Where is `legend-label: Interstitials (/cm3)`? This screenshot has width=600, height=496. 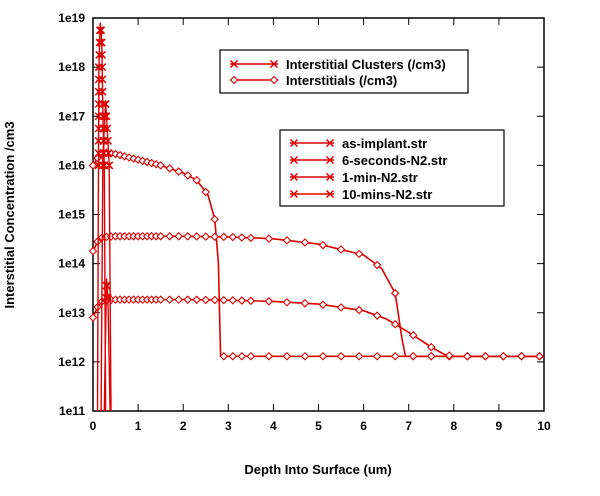
legend-label: Interstitials (/cm3) is located at coordinates (341, 80).